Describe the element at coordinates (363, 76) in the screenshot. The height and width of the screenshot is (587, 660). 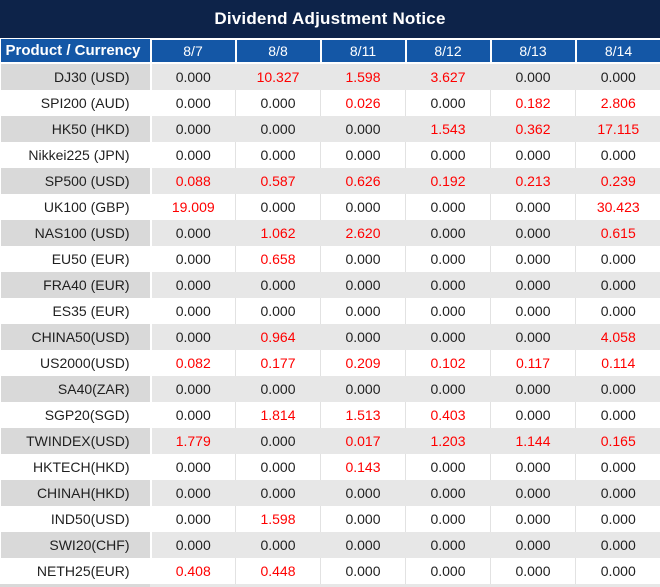
I see `value-cell: 1.598` at that location.